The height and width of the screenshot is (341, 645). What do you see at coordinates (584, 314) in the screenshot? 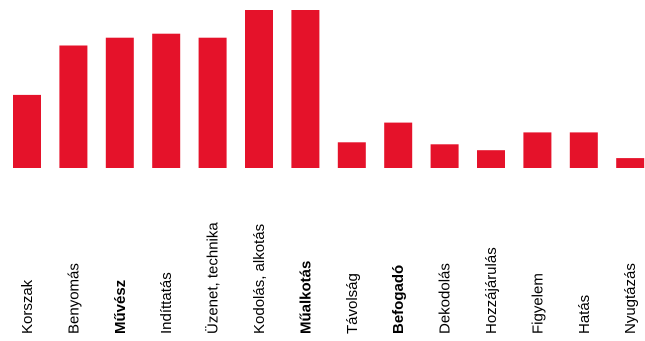
I see `tick-label-hatas: Hatás` at bounding box center [584, 314].